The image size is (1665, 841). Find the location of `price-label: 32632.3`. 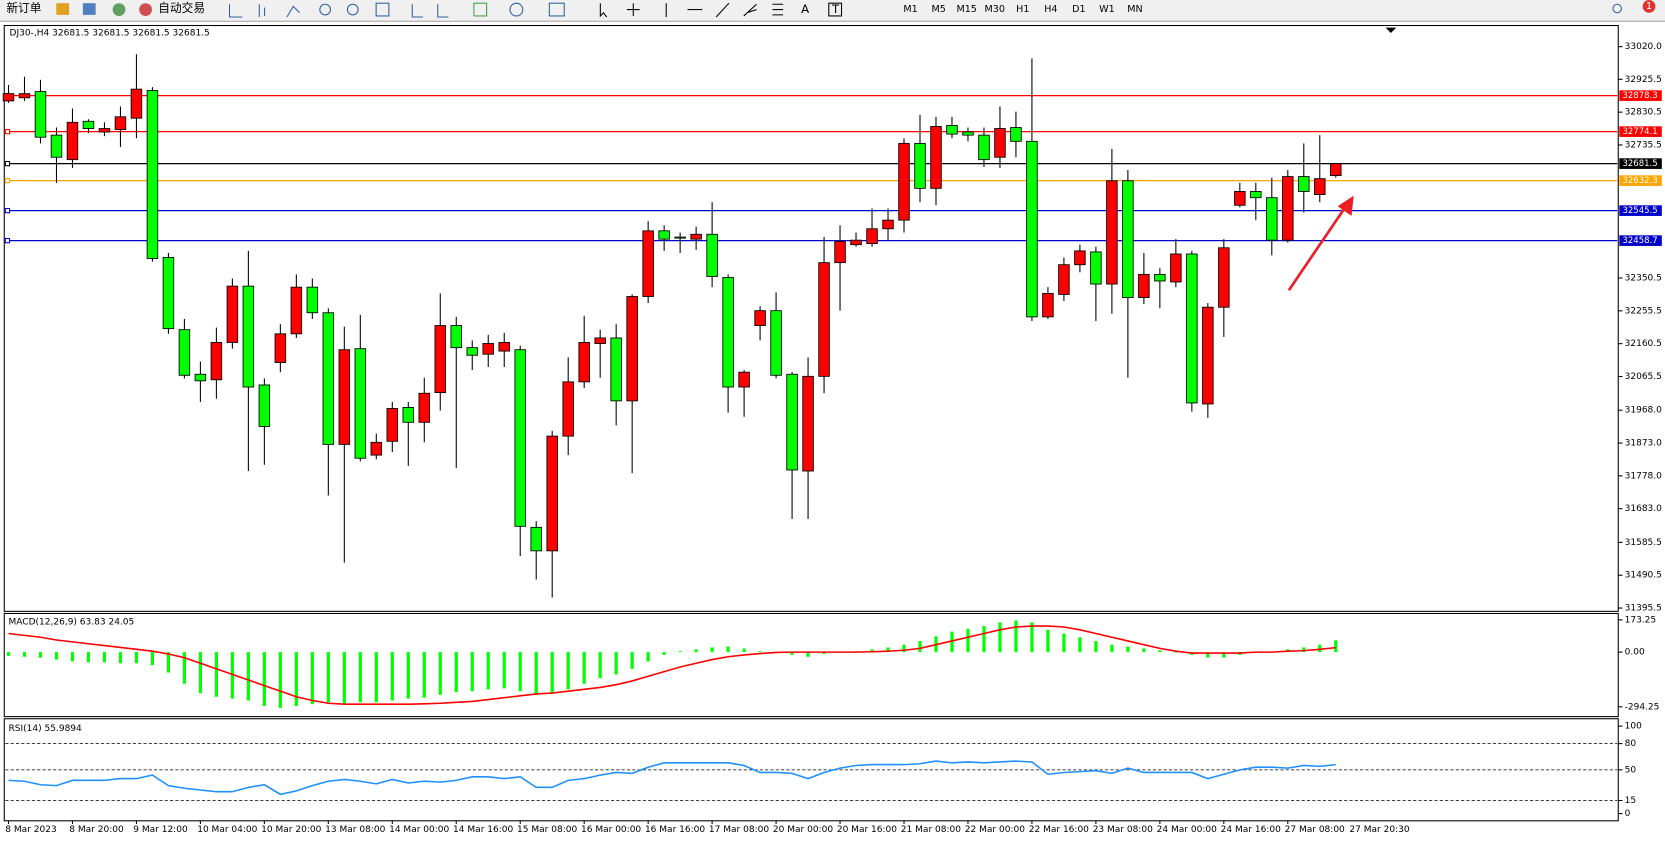

price-label: 32632.3 is located at coordinates (1639, 181).